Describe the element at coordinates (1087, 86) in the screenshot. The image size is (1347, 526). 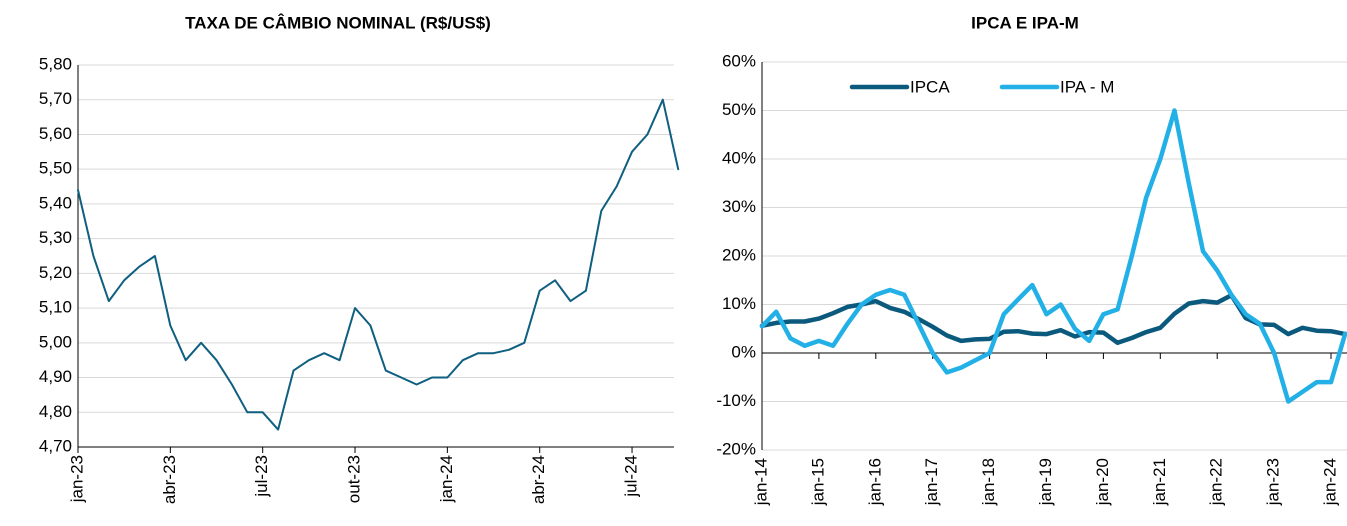
I see `legend-label: IPA - M` at that location.